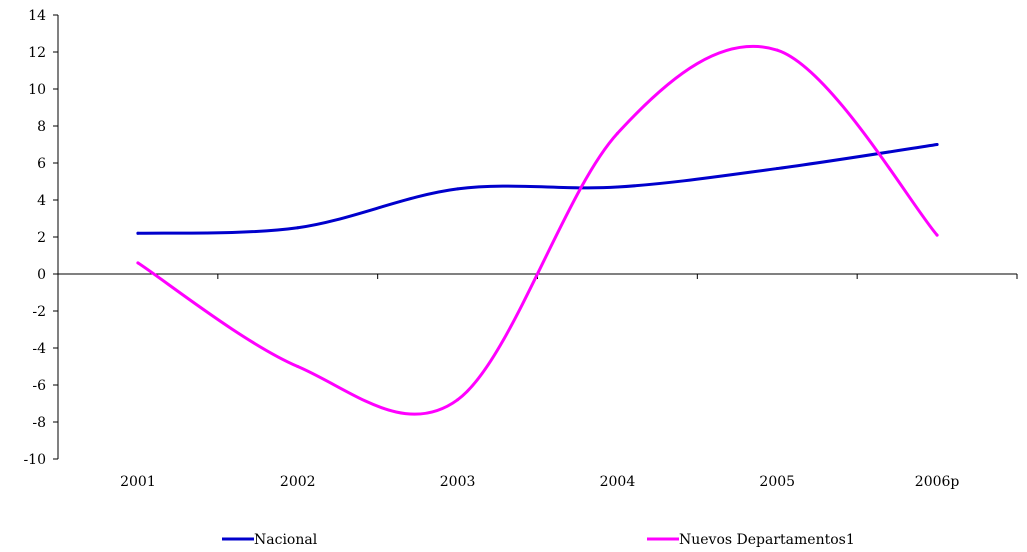 Image resolution: width=1027 pixels, height=552 pixels. What do you see at coordinates (41, 201) in the screenshot?
I see `y-tick-label: 4` at bounding box center [41, 201].